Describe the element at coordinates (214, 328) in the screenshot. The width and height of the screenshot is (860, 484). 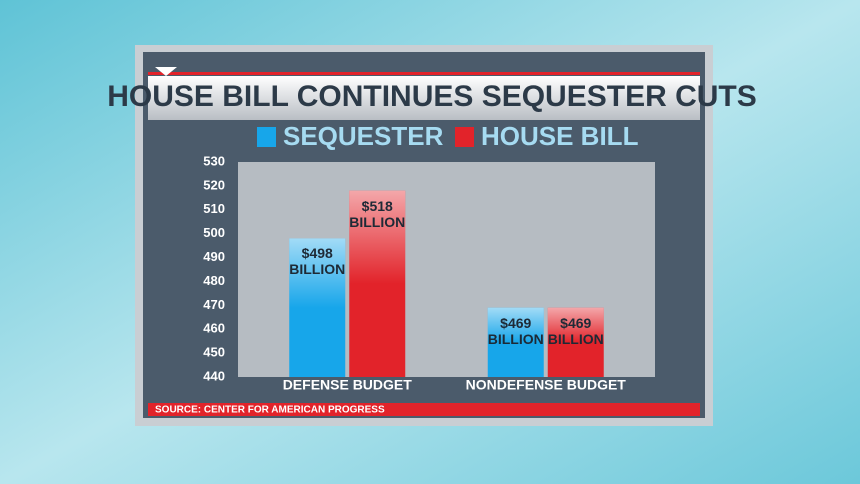
I see `y-tick-label: 460` at that location.